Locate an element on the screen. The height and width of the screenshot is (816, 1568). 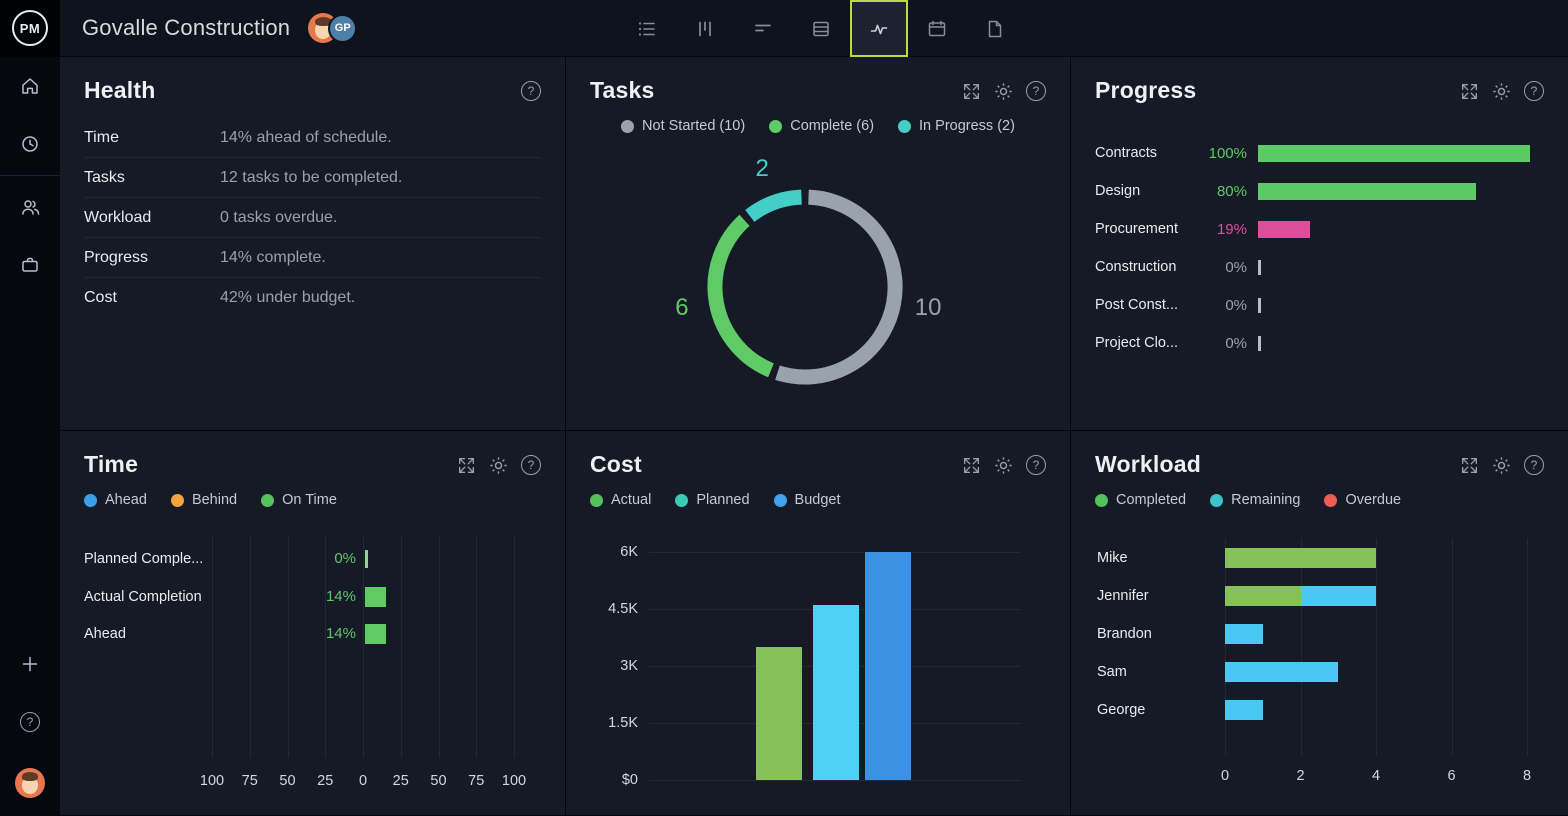
board-icon is located at coordinates (705, 28).